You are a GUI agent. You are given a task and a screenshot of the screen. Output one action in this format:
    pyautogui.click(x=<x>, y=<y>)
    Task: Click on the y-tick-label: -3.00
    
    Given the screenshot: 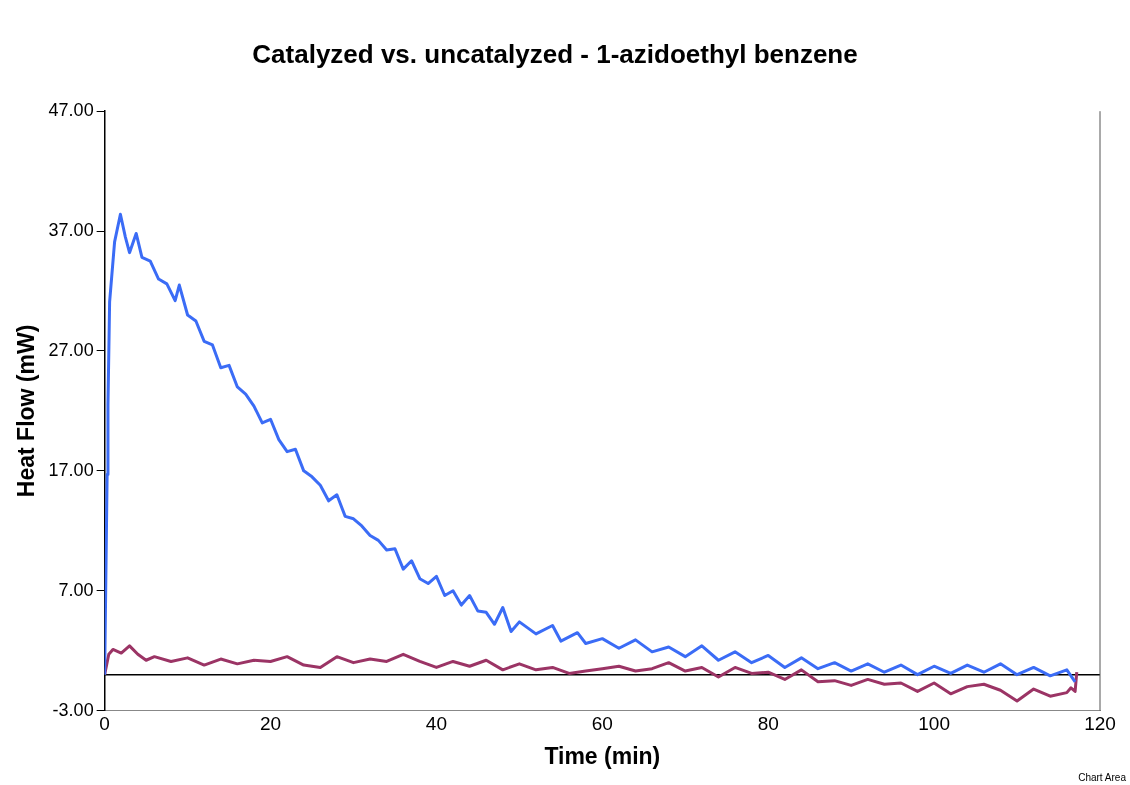 What is the action you would take?
    pyautogui.click(x=73, y=709)
    